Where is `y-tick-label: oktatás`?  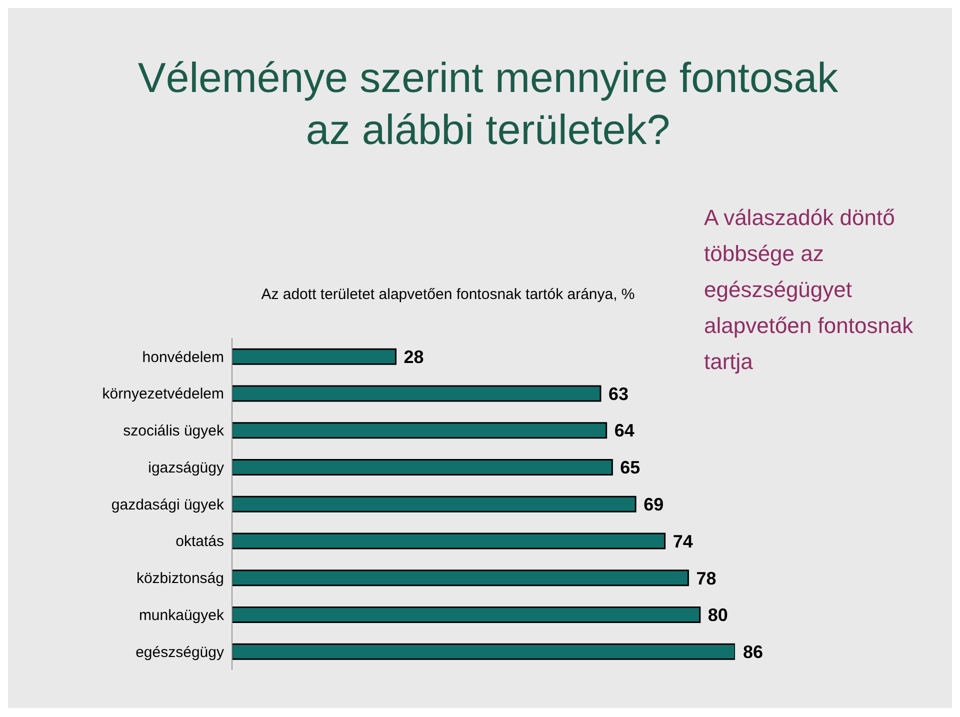 y-tick-label: oktatás is located at coordinates (200, 541).